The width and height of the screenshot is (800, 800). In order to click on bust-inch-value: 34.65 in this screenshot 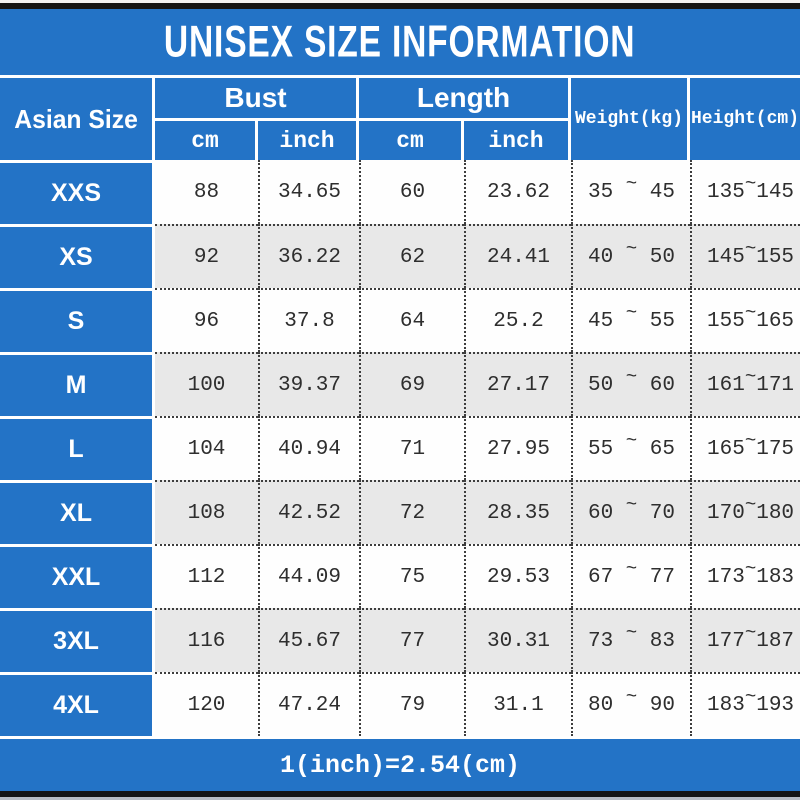, I will do `click(308, 192)`.